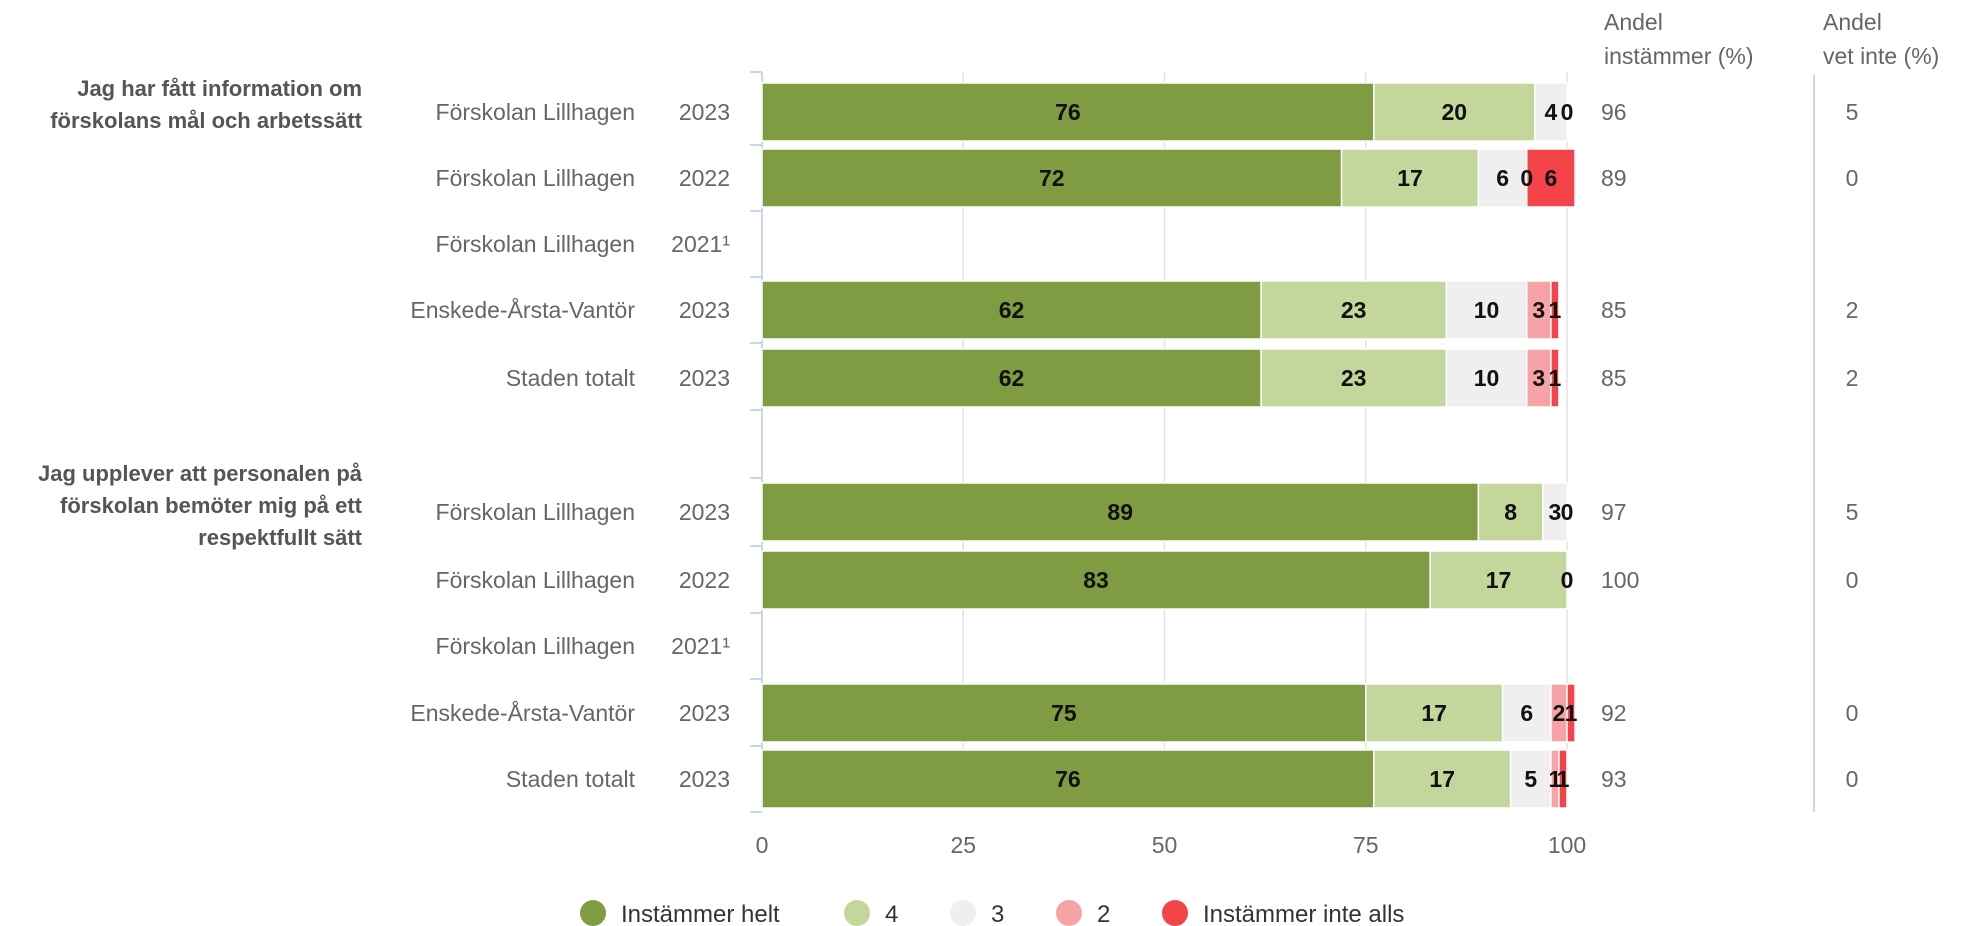 Image resolution: width=1973 pixels, height=926 pixels. I want to click on x-tick-label: 100, so click(1567, 845).